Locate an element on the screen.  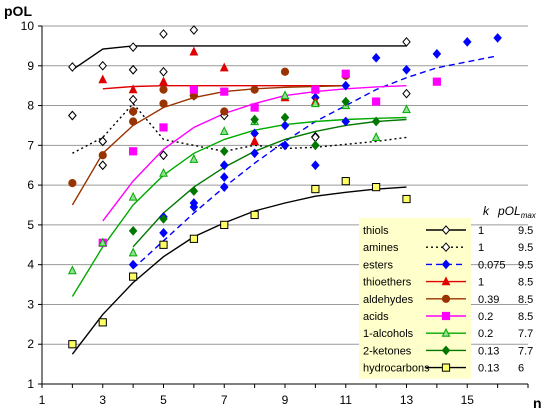
y-tick-label: 6 is located at coordinates (30, 185).